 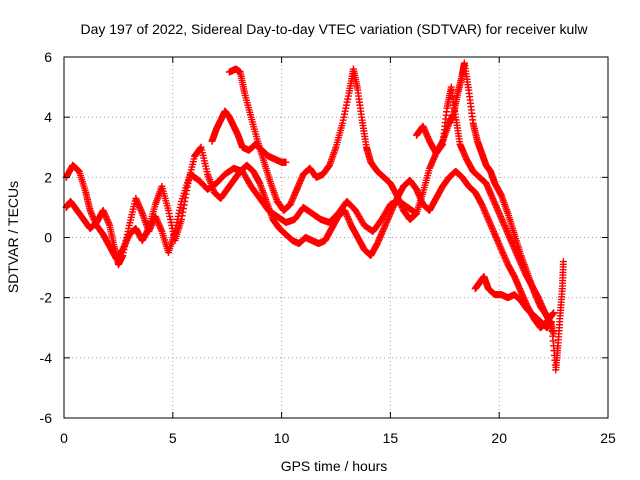 What do you see at coordinates (13, 237) in the screenshot?
I see `y-axis-label: SDTVAR / TECUs` at bounding box center [13, 237].